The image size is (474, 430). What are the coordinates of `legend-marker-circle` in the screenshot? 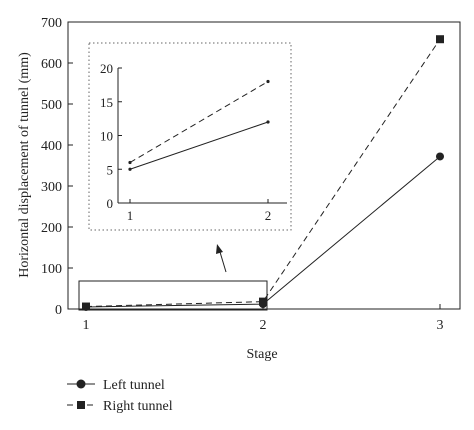 It's located at (81, 384).